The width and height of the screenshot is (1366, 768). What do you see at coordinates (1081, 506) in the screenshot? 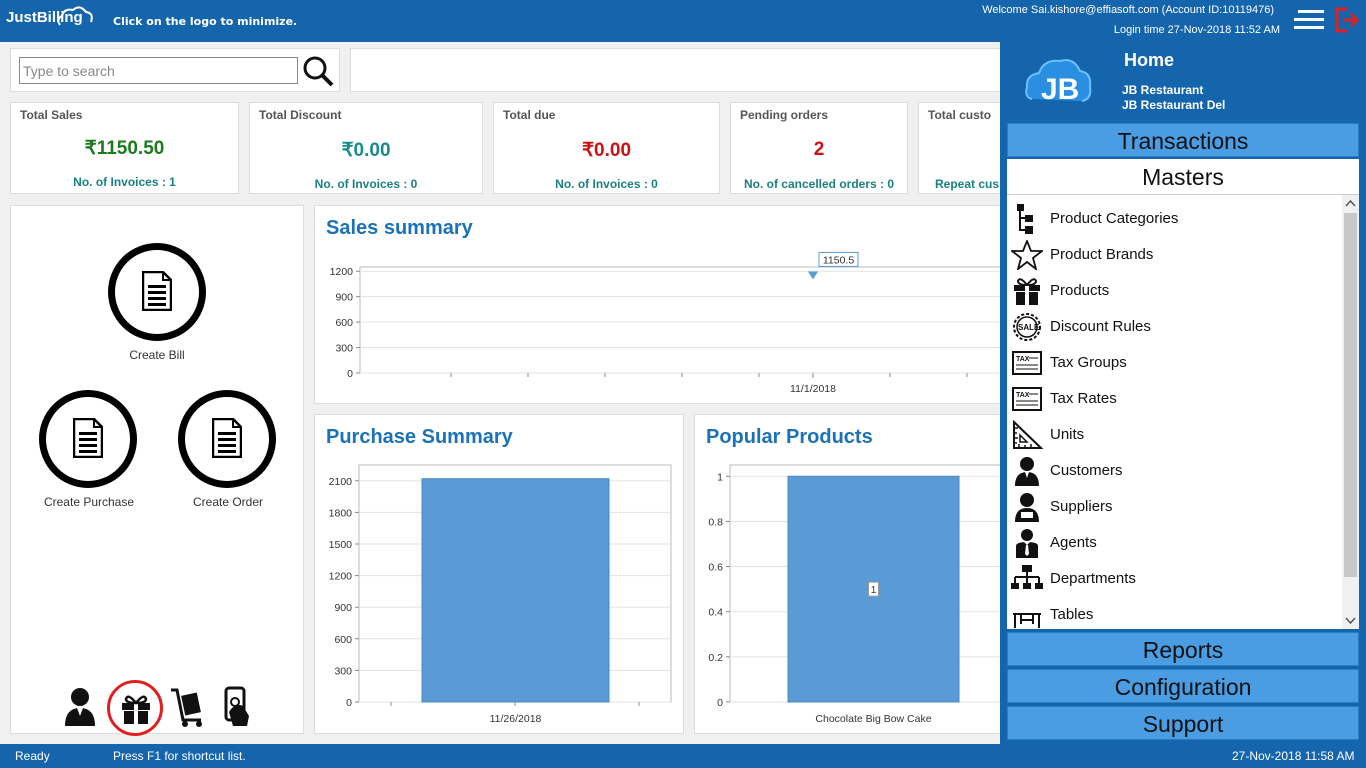
I see `masters-item-label: Suppliers` at bounding box center [1081, 506].